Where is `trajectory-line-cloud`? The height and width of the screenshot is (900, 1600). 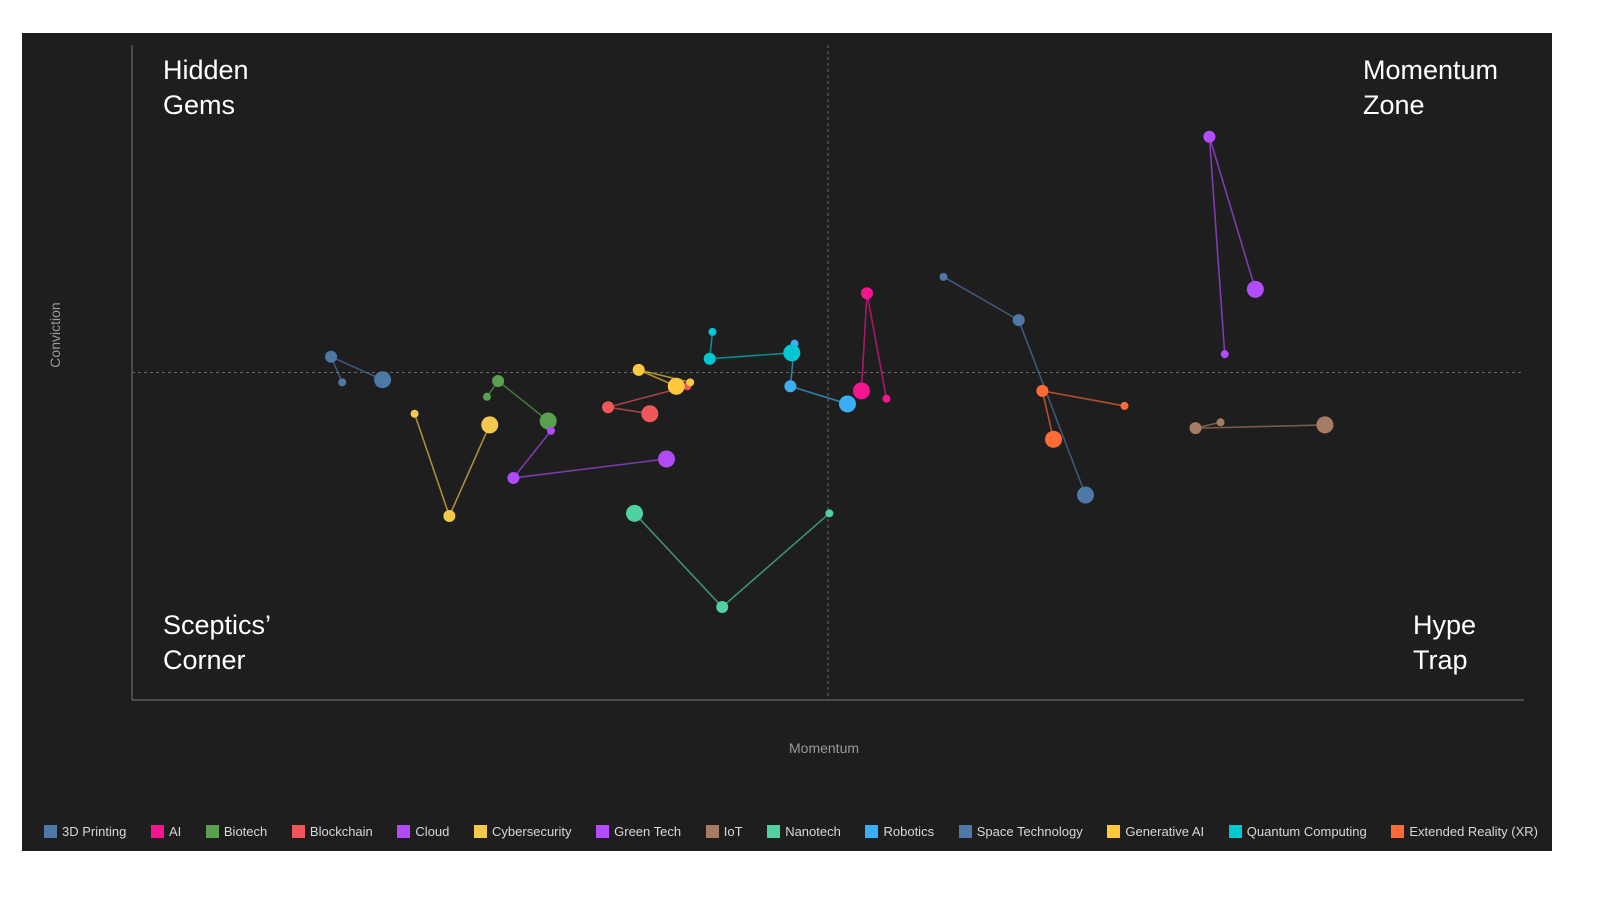 trajectory-line-cloud is located at coordinates (589, 454).